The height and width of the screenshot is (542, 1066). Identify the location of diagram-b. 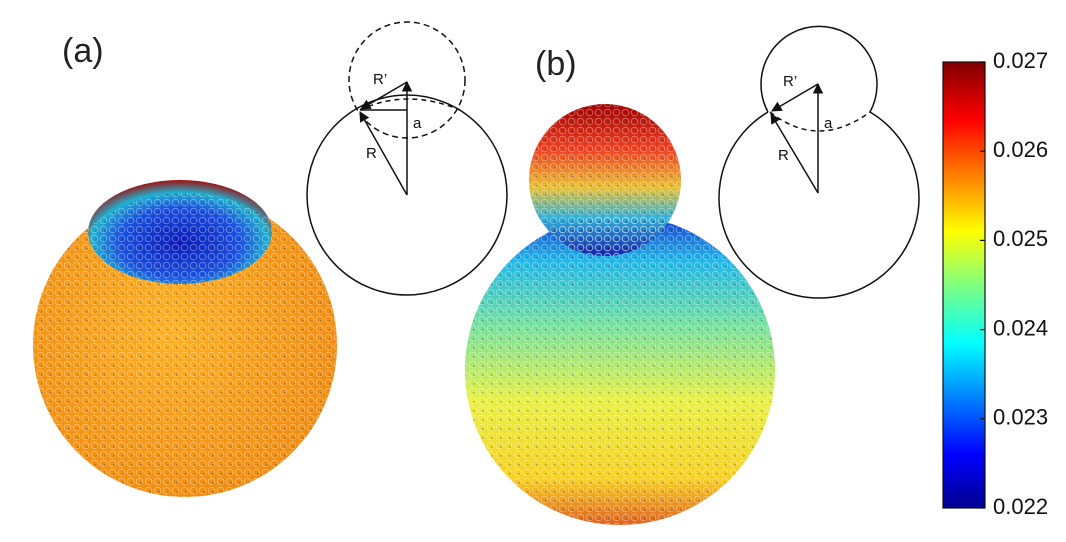
(819, 162).